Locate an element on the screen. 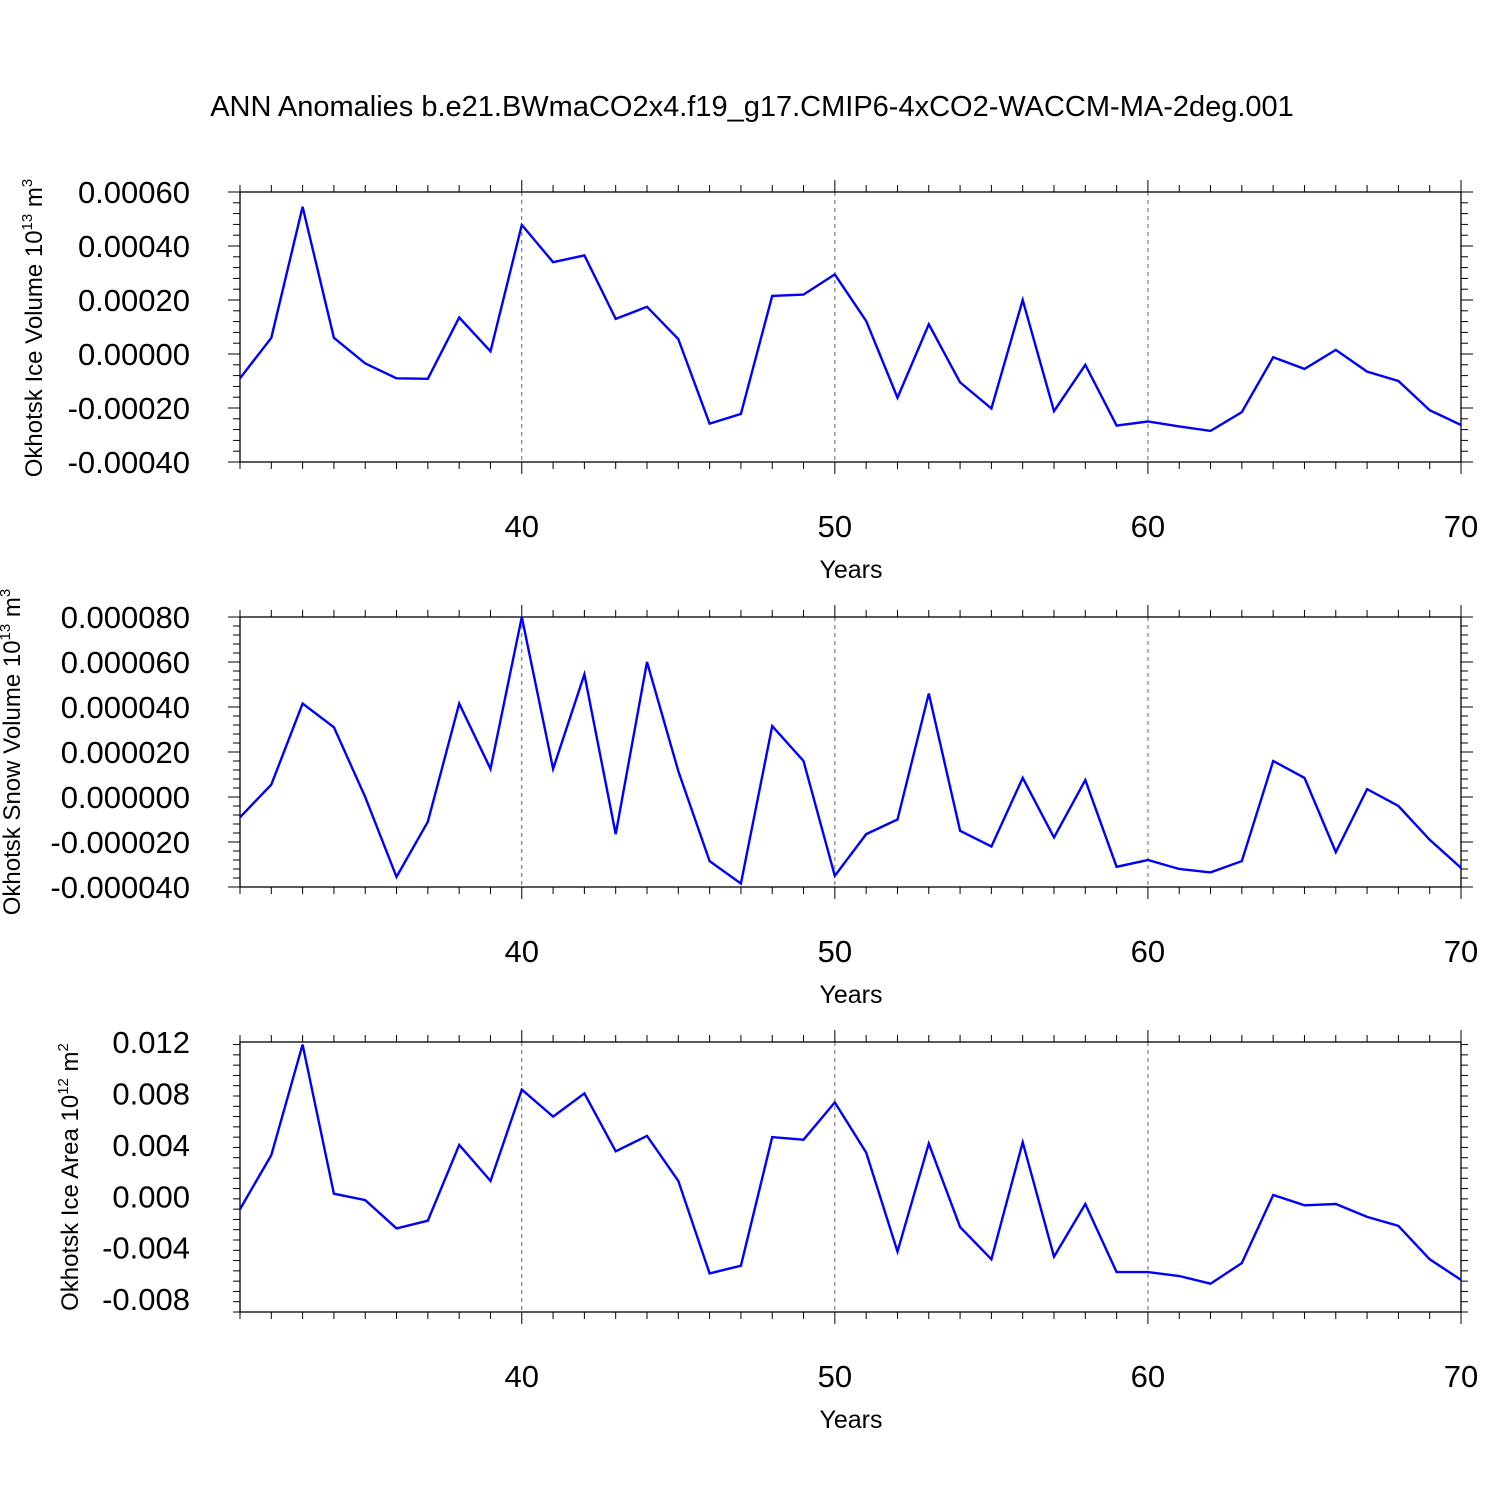 The width and height of the screenshot is (1500, 1500). y-tick-label: 0.004 is located at coordinates (151, 1145).